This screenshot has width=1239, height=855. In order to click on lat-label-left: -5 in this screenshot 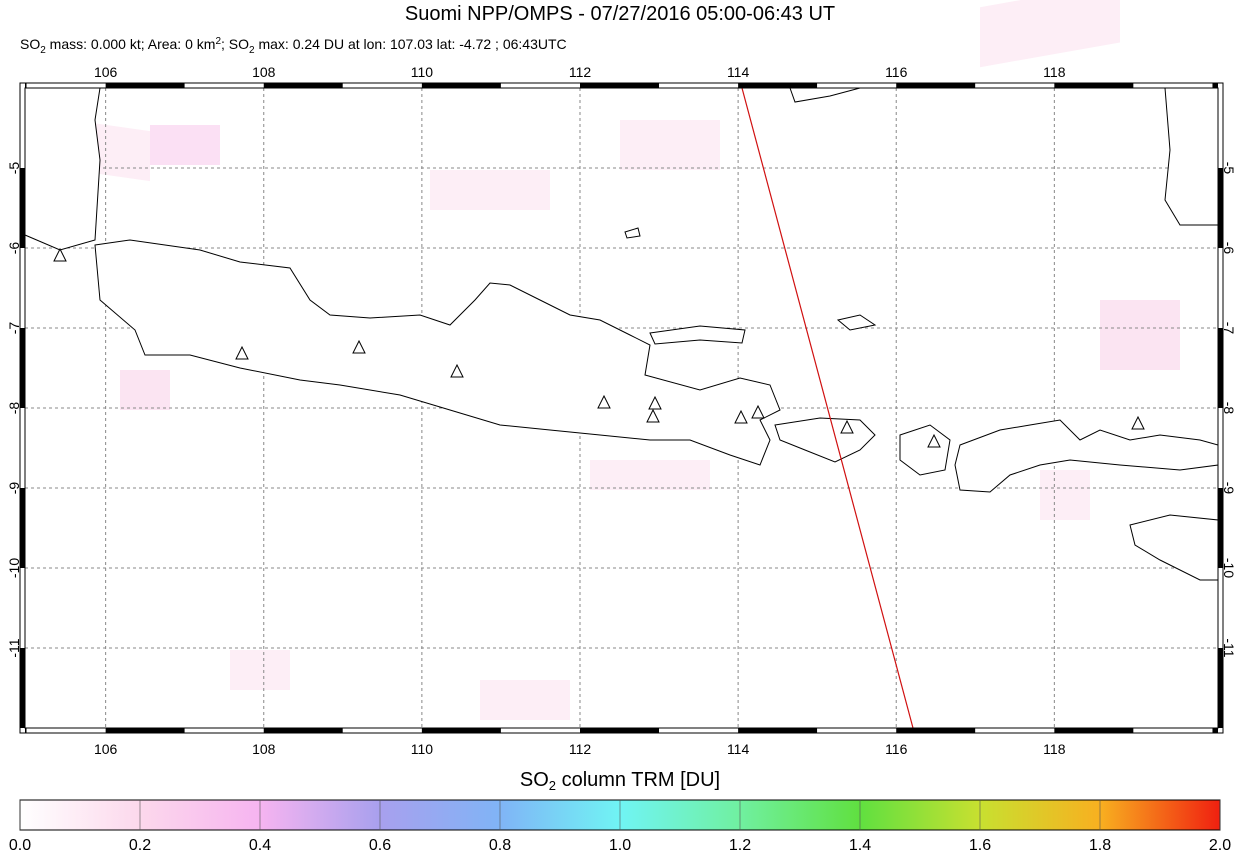, I will do `click(14, 168)`.